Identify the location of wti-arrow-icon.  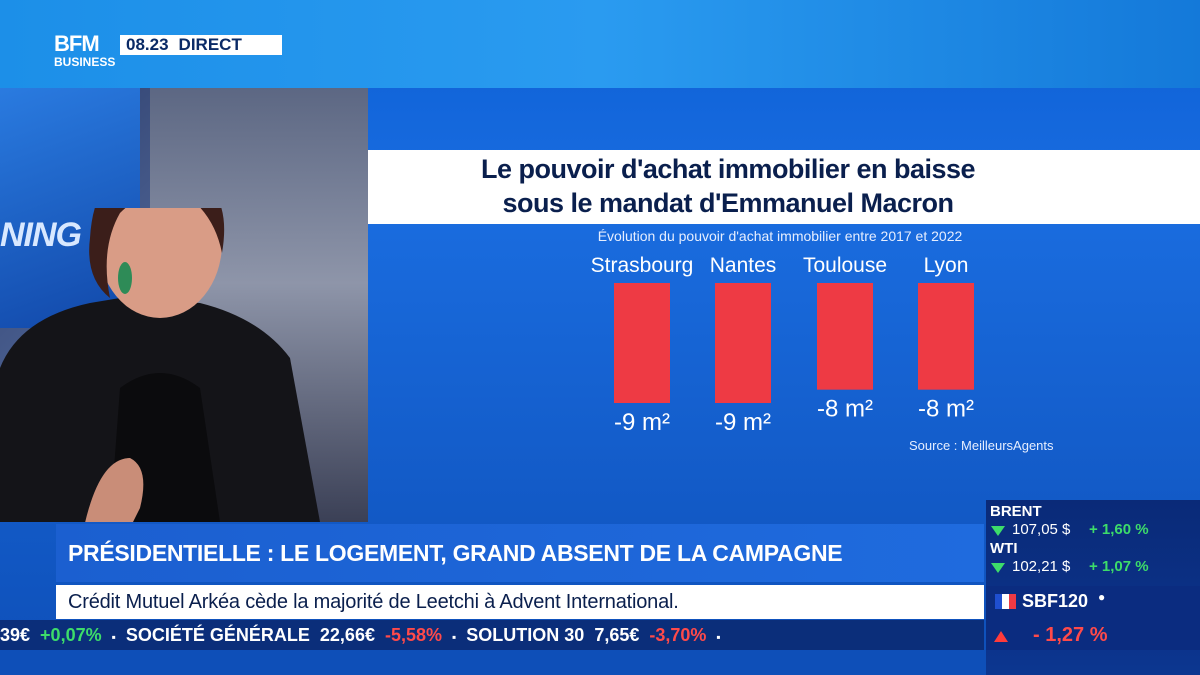
(998, 568).